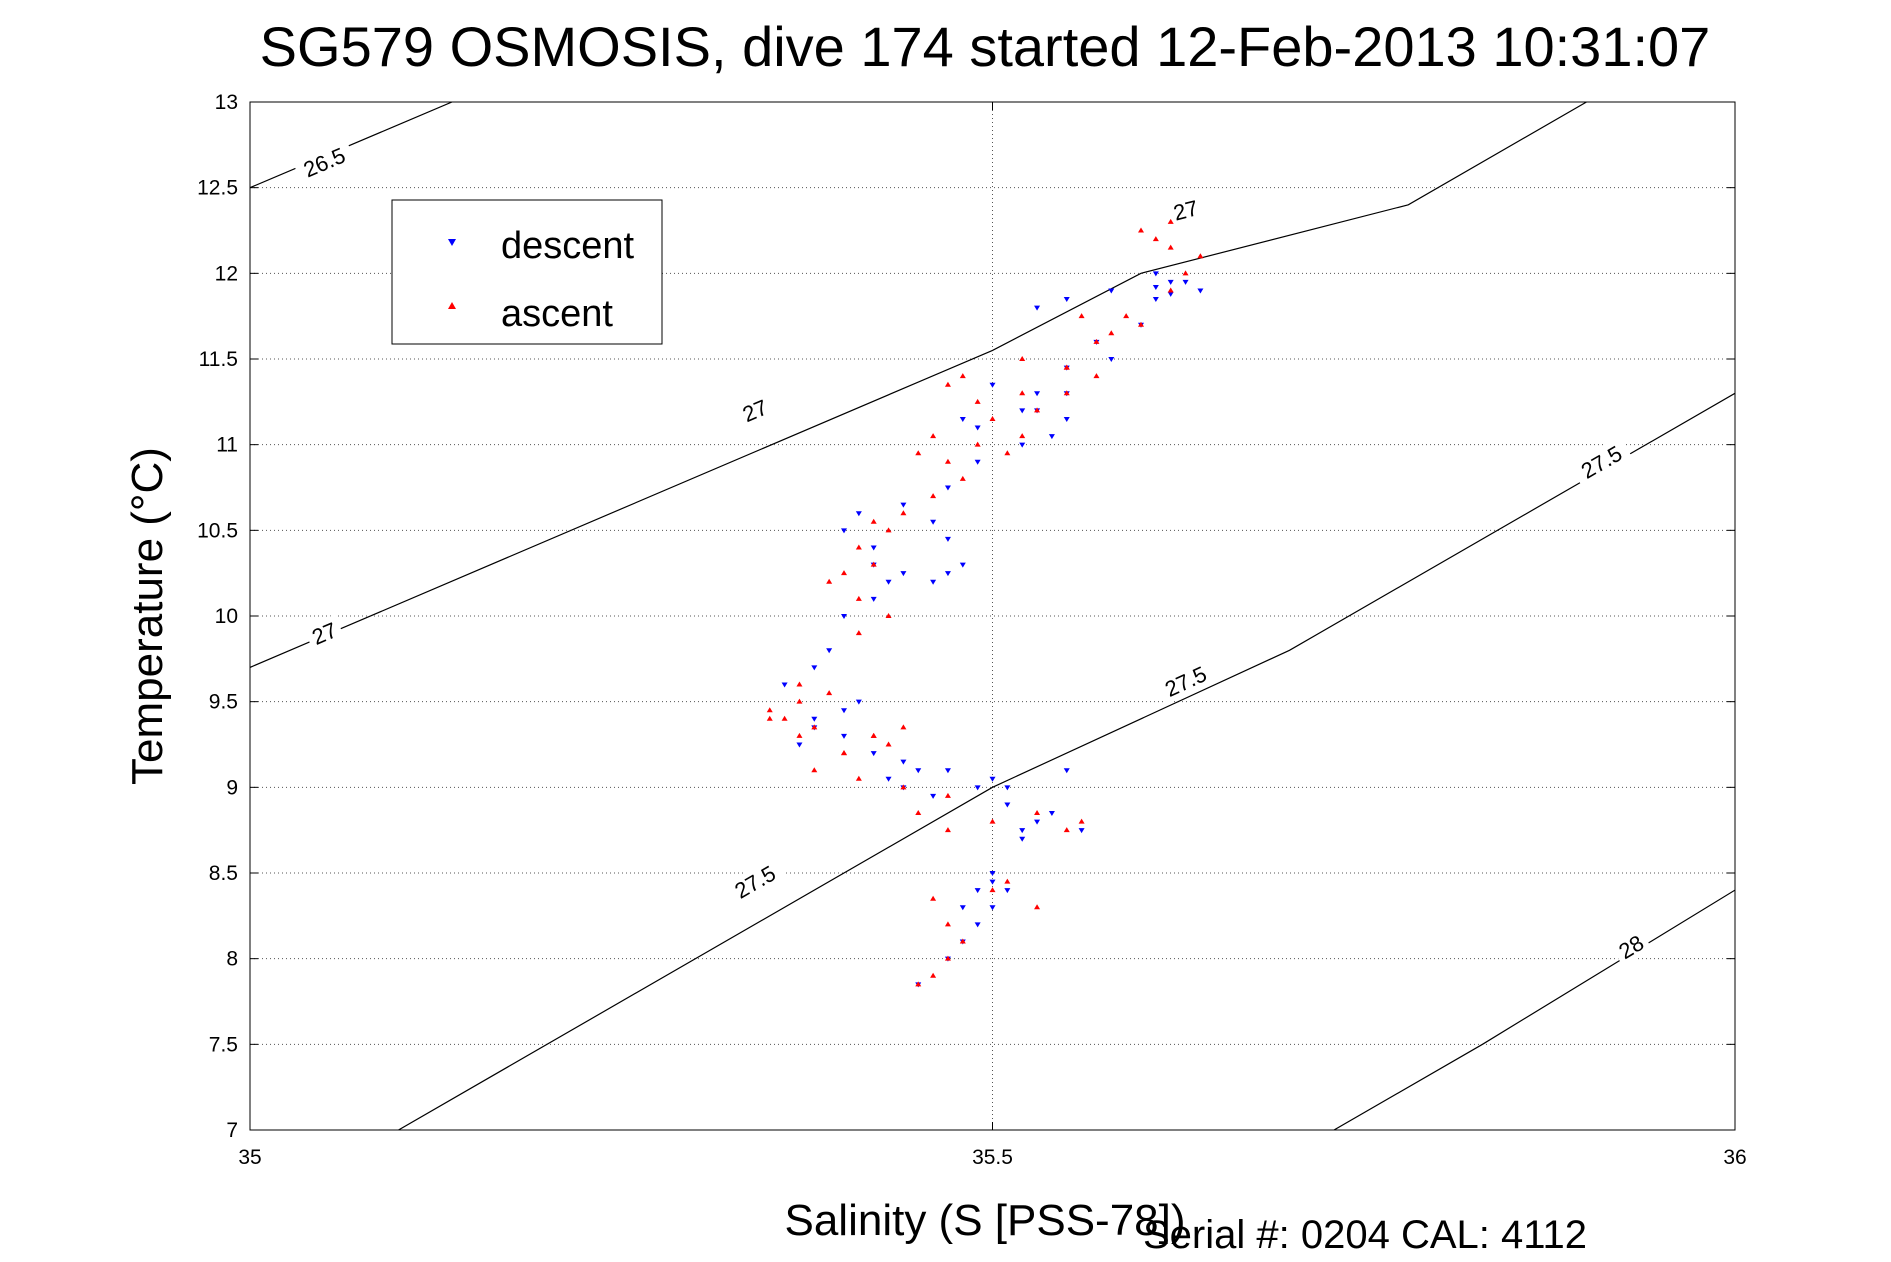 The image size is (1891, 1262). Describe the element at coordinates (217, 530) in the screenshot. I see `y-tick-label: 10.5` at that location.